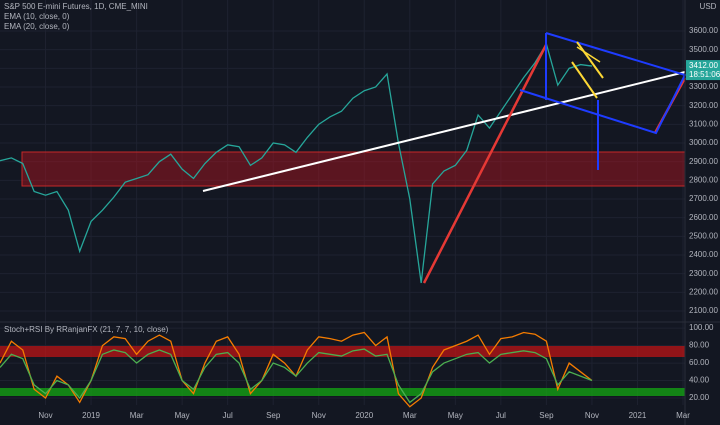 This screenshot has width=720, height=425. Describe the element at coordinates (76, 6) in the screenshot. I see `chart-title: S&P 500 E-mini Futures, 1D, CME_MINI` at that location.